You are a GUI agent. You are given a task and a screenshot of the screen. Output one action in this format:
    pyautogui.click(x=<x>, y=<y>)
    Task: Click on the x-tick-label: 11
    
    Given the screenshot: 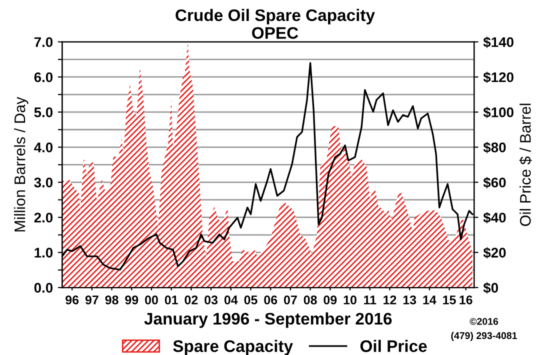 What is the action you would take?
    pyautogui.click(x=370, y=300)
    